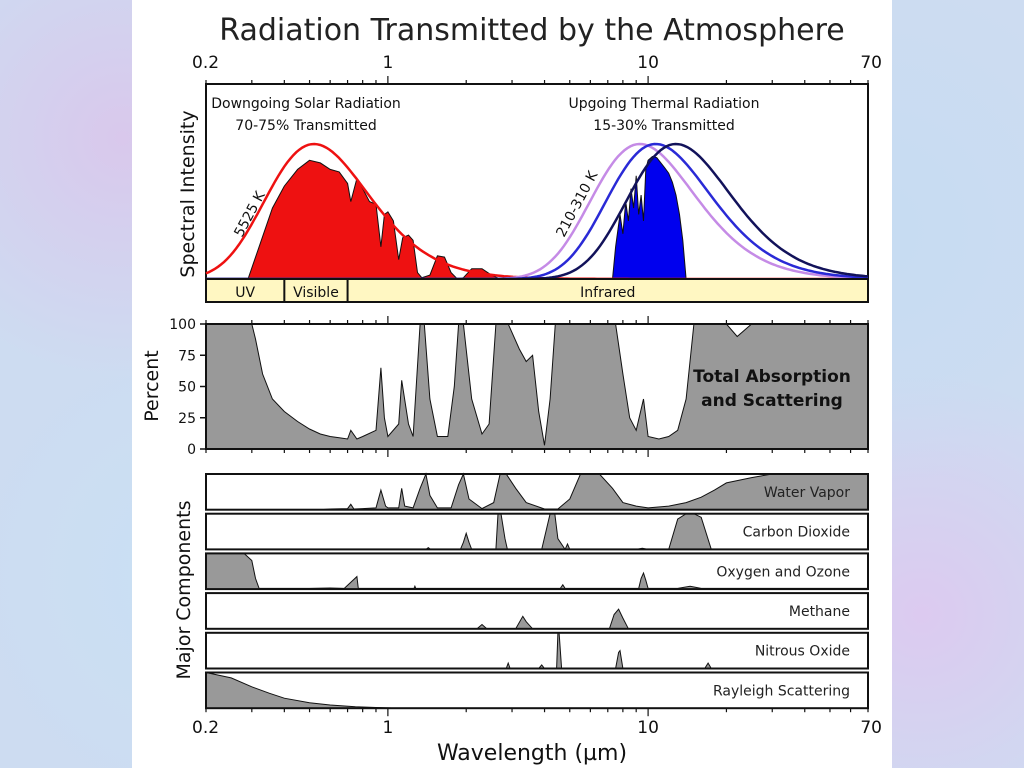 The image size is (1024, 768). I want to click on total-label-line2: and Scattering, so click(772, 401).